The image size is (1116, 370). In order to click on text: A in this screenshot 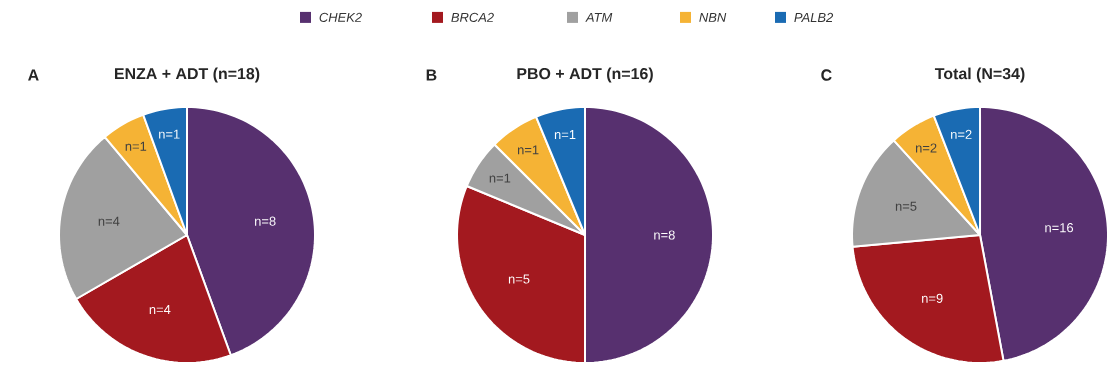, I will do `click(33, 75)`.